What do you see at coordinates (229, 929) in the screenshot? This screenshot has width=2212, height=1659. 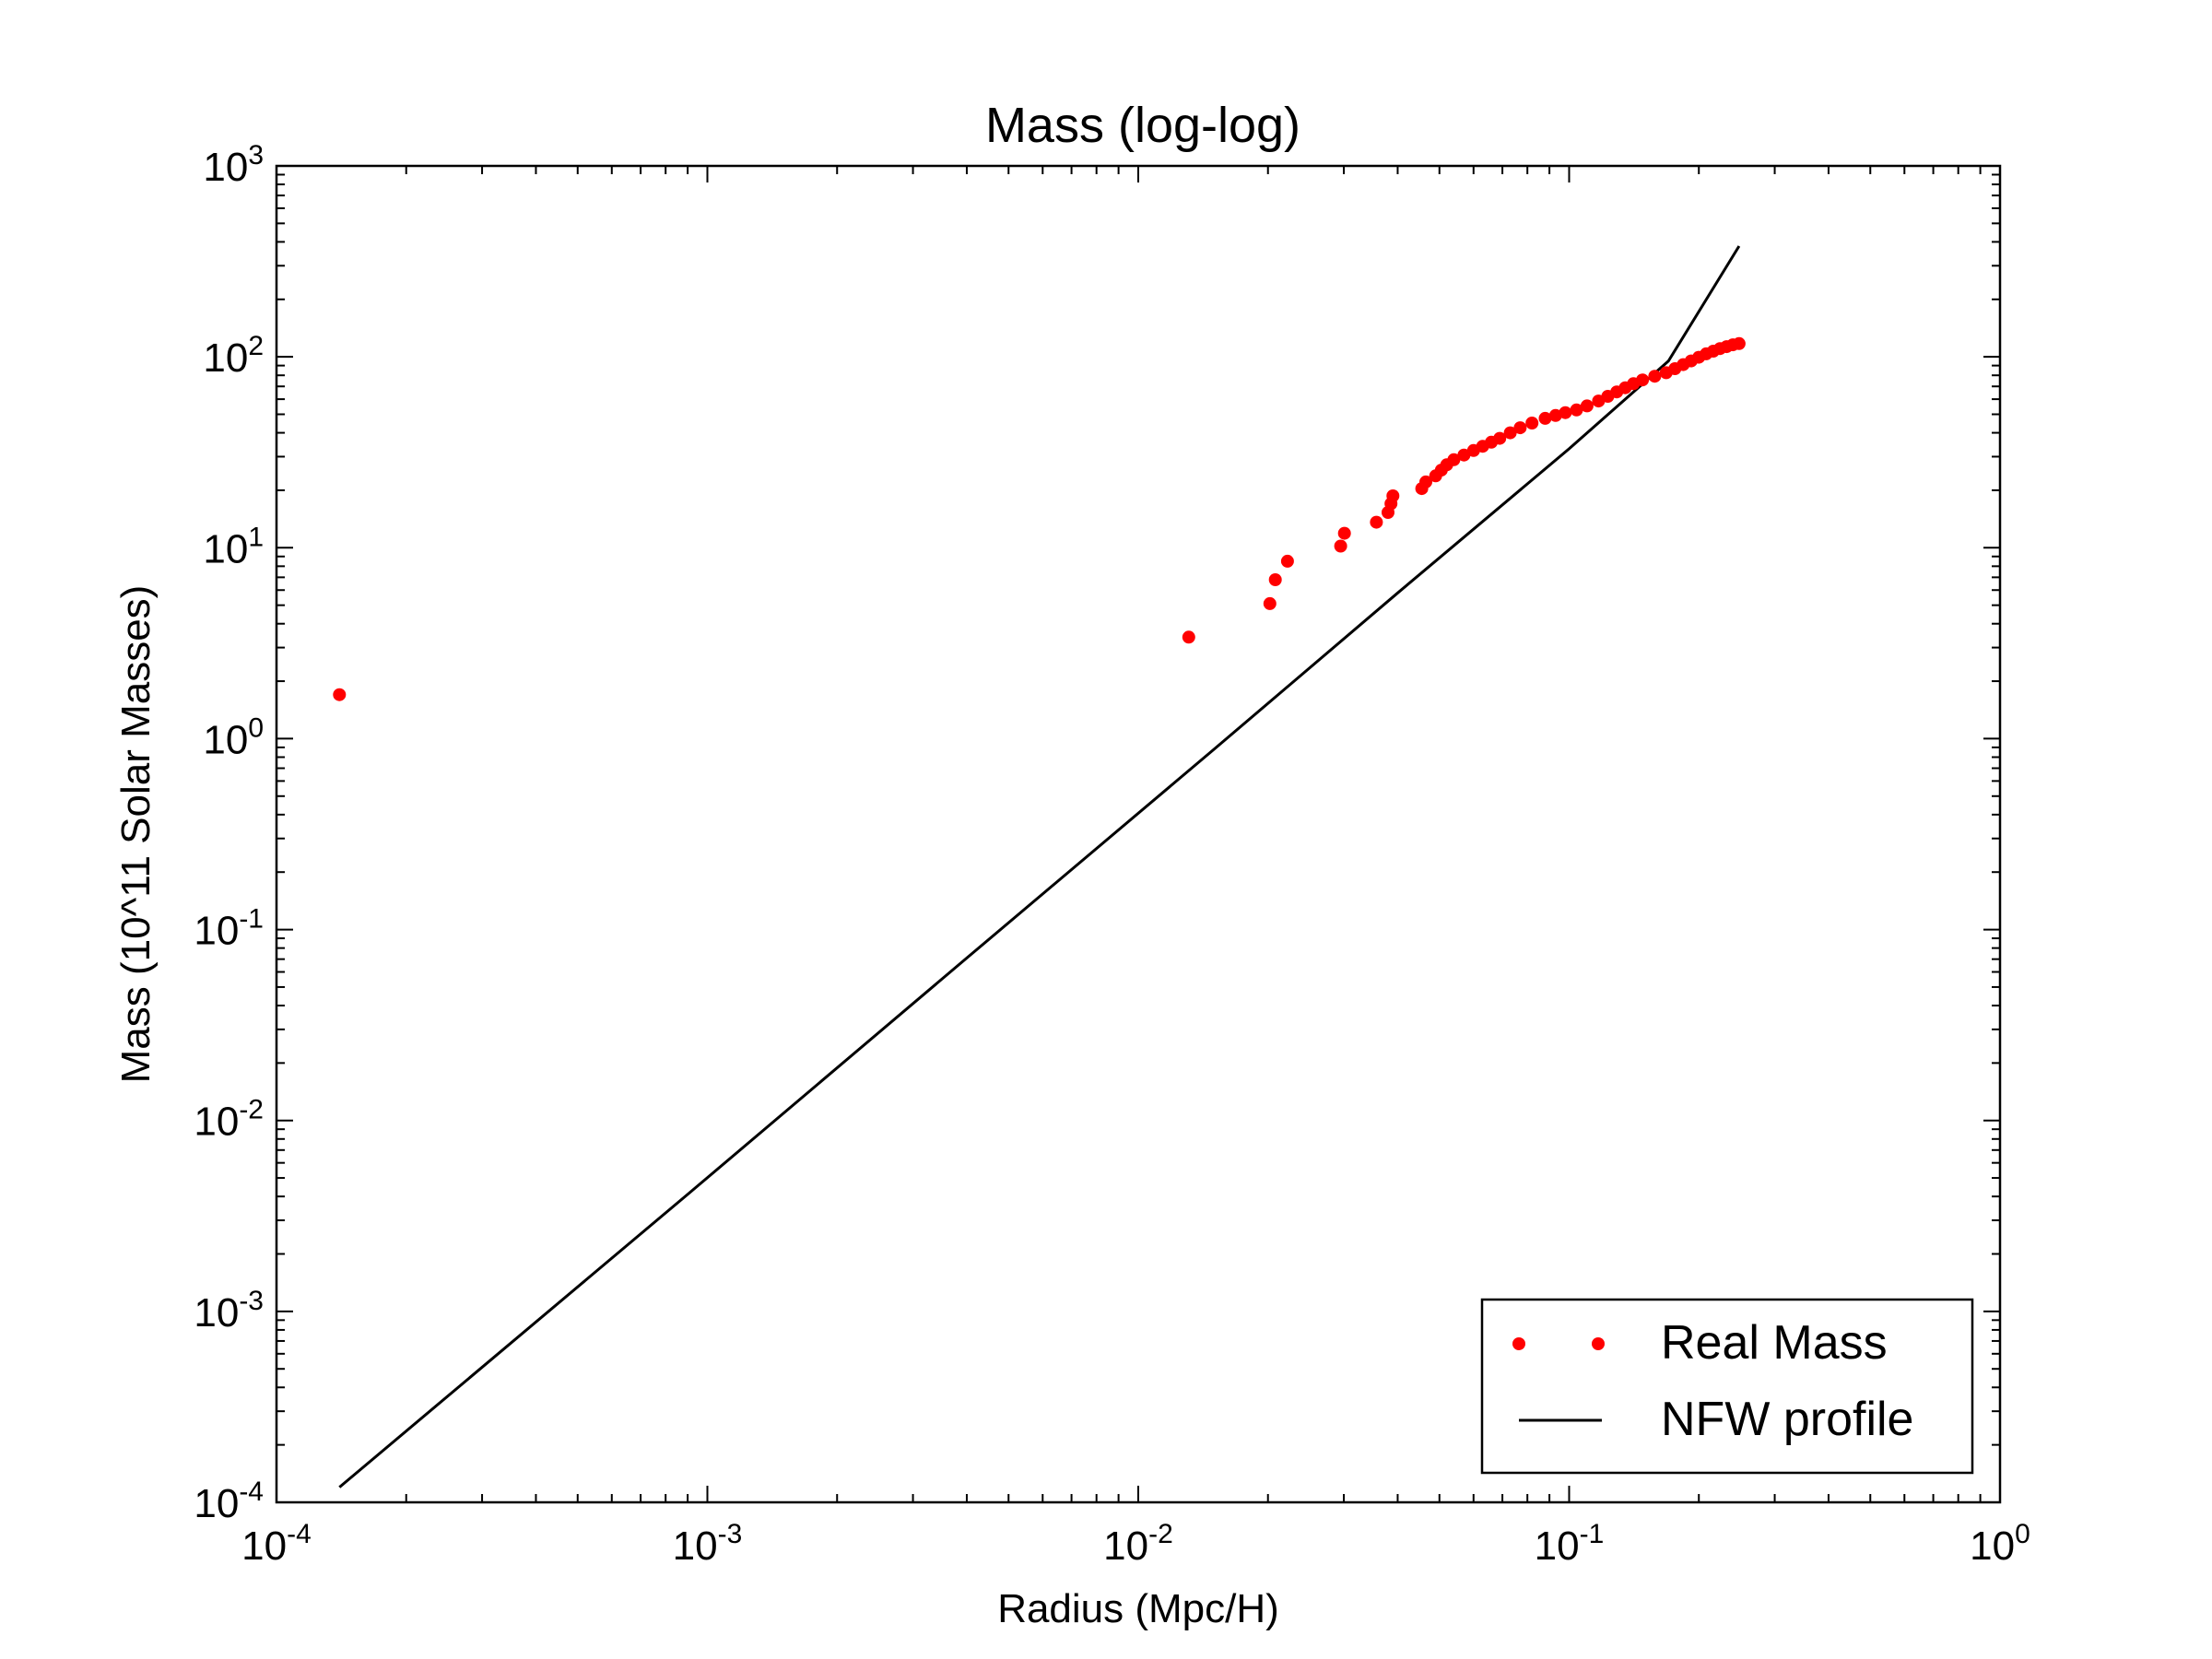 I see `y-tick-label: 10⁻¹` at bounding box center [229, 929].